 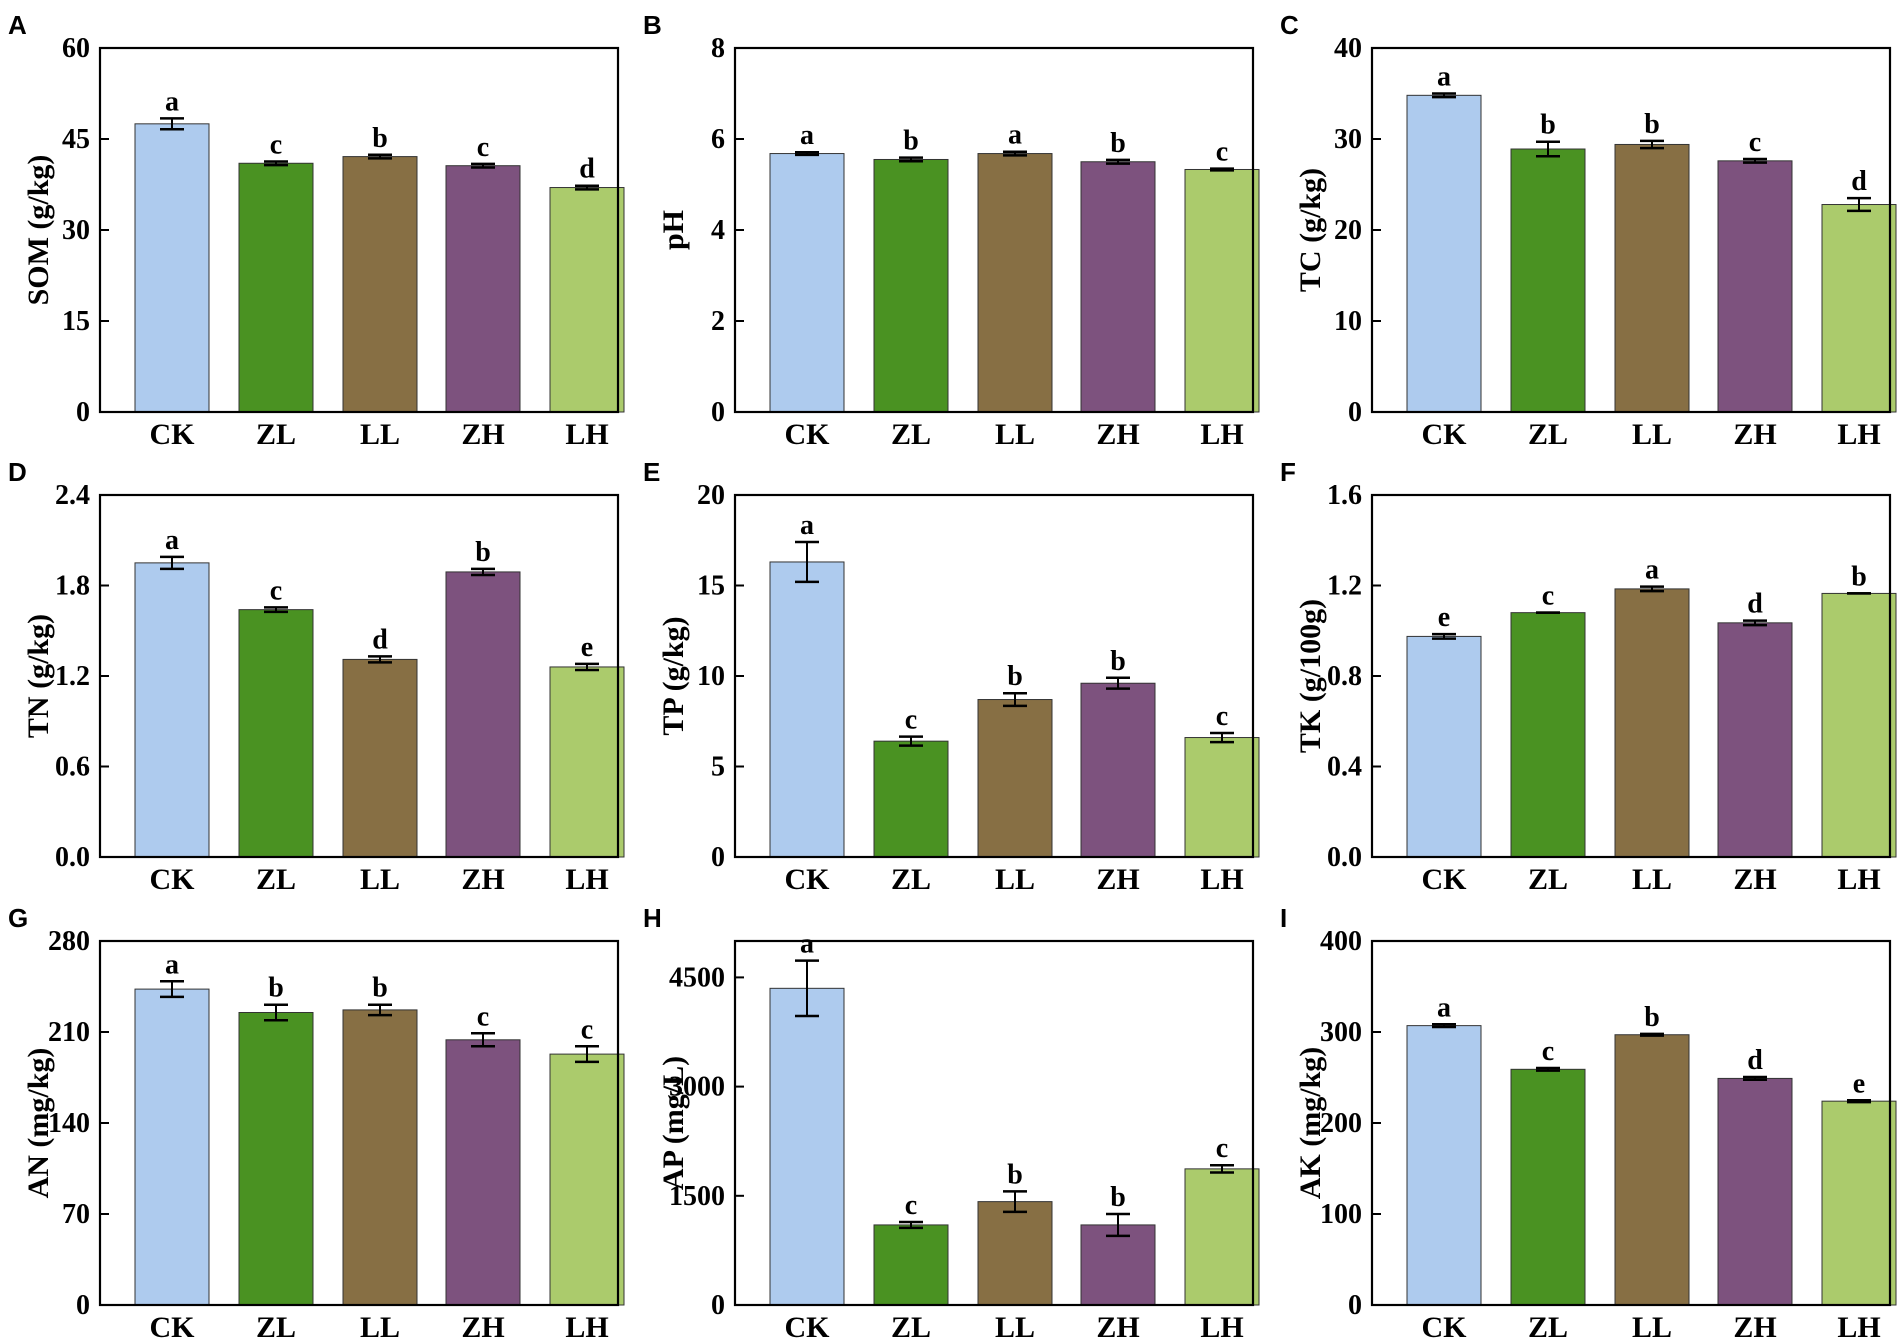 I want to click on panel-d: D TN (g/kg) a CK c ZL d LL b ZH e LH 0.0 0.6 1.2 1.8 2.4, so click(x=316, y=676).